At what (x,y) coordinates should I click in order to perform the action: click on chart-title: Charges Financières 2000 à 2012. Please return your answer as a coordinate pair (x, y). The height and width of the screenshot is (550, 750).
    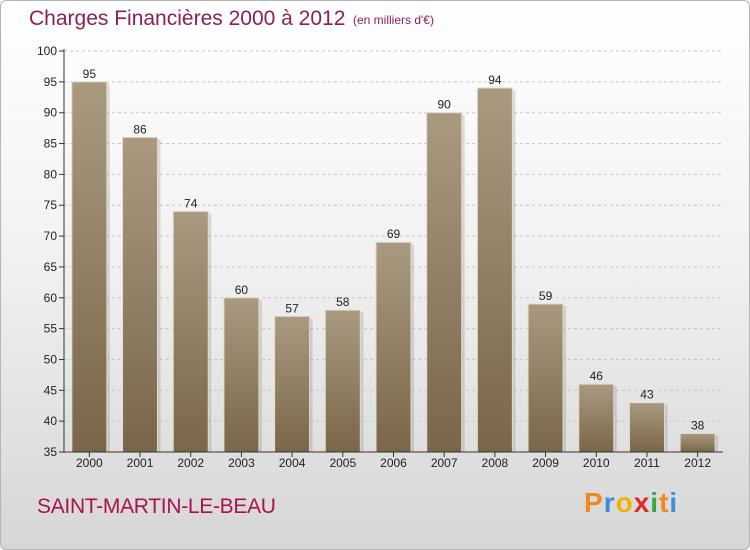
    Looking at the image, I should click on (187, 18).